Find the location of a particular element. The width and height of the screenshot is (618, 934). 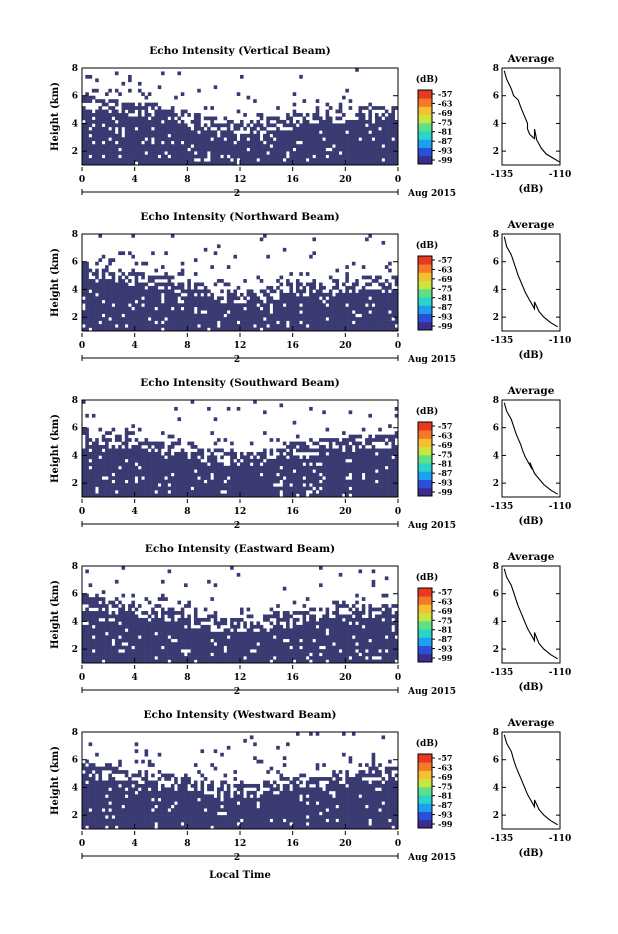

average-profile-line is located at coordinates (532, 116).